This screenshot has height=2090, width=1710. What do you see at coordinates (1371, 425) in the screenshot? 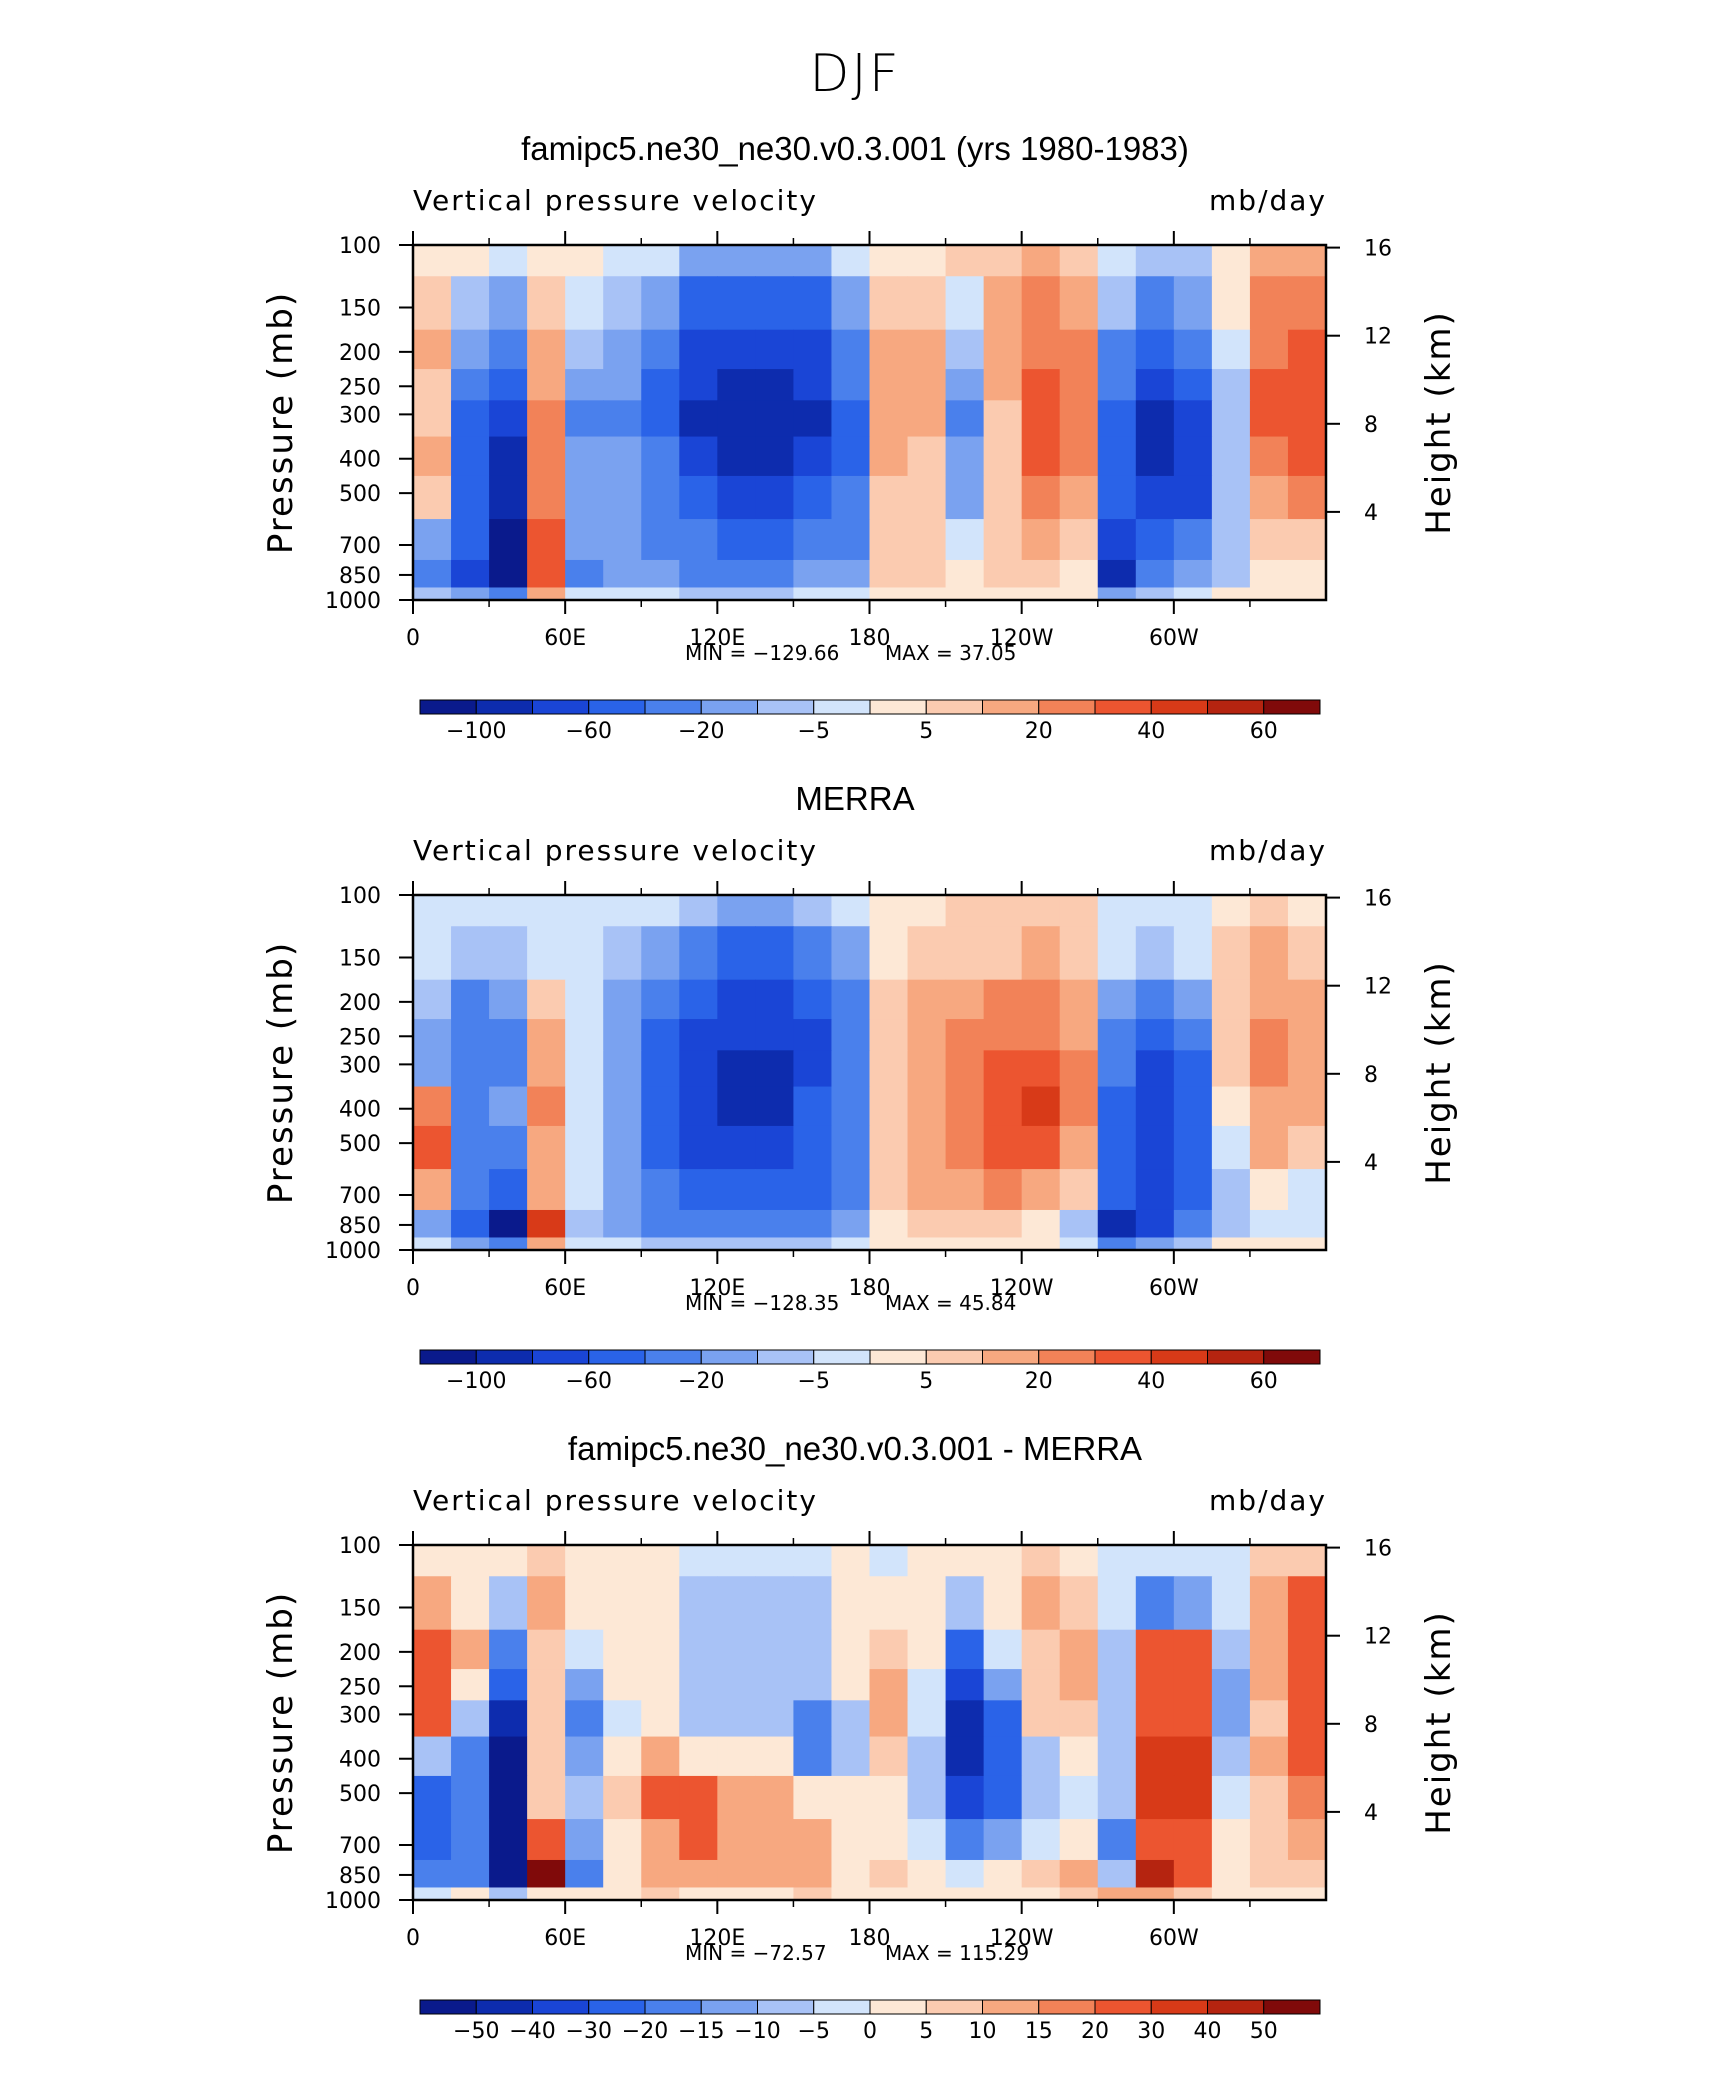
I see `y2-tick-label: 8` at bounding box center [1371, 425].